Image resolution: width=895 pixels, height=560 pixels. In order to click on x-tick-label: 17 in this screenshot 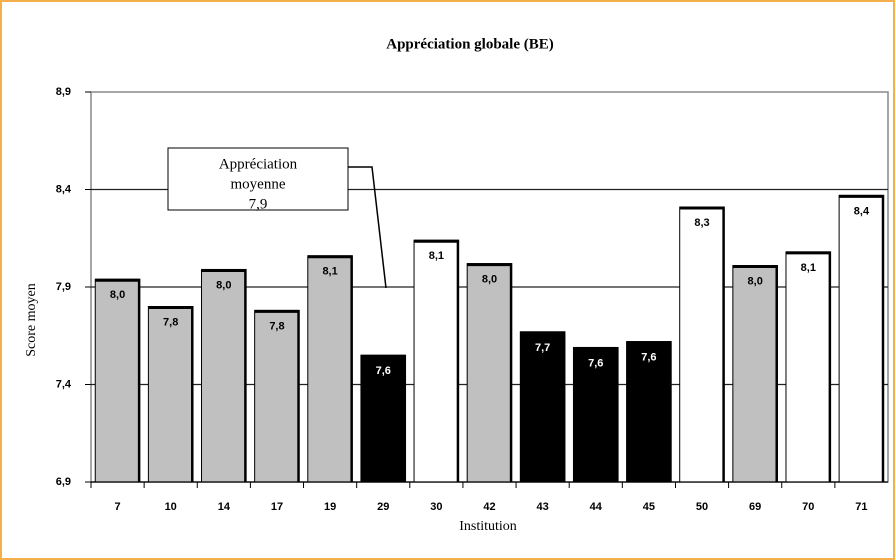, I will do `click(277, 507)`.